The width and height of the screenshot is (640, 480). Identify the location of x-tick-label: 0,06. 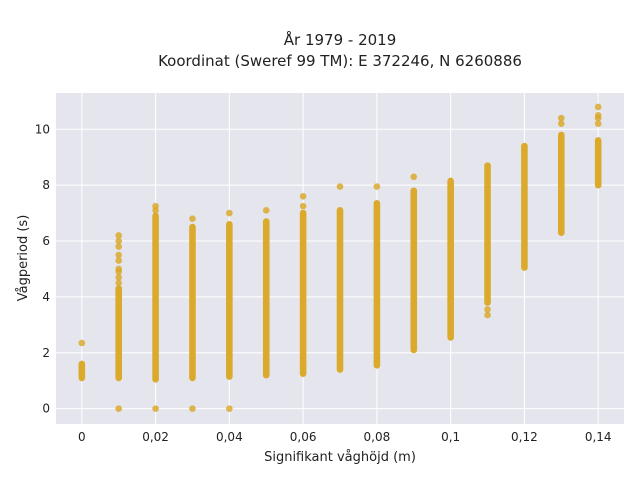
(303, 437).